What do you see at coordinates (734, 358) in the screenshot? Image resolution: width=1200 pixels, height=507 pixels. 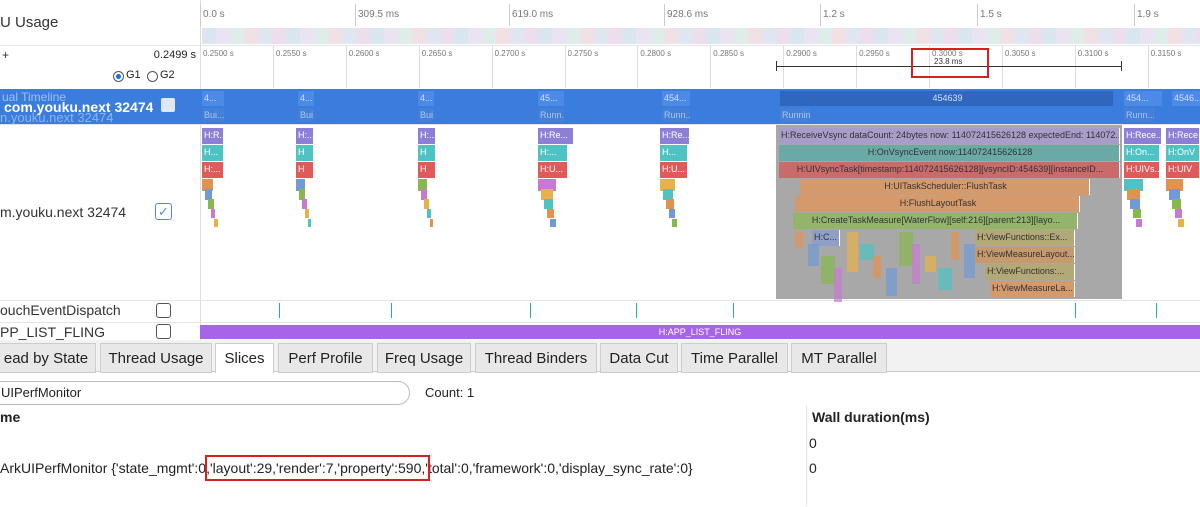 I see `tab: Time Parallel` at bounding box center [734, 358].